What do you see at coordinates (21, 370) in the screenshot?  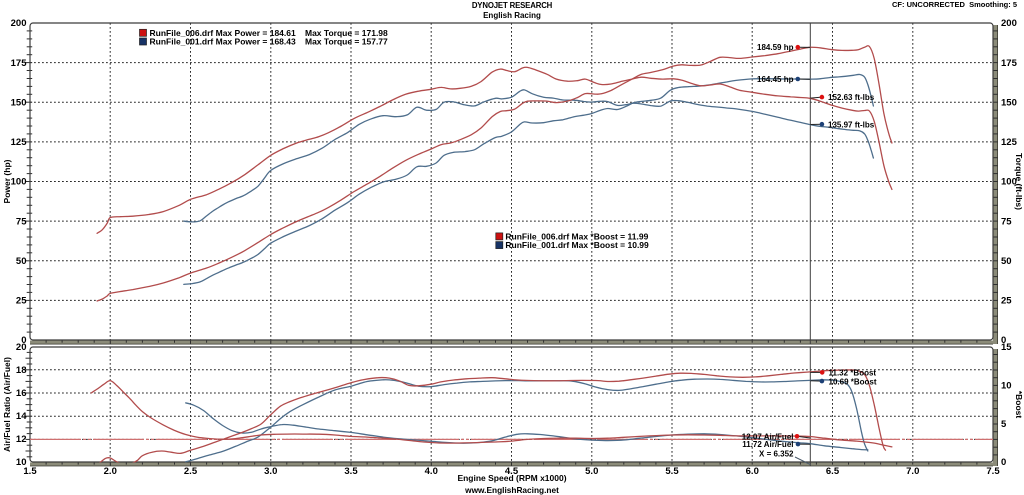 I see `svg-text: 18` at bounding box center [21, 370].